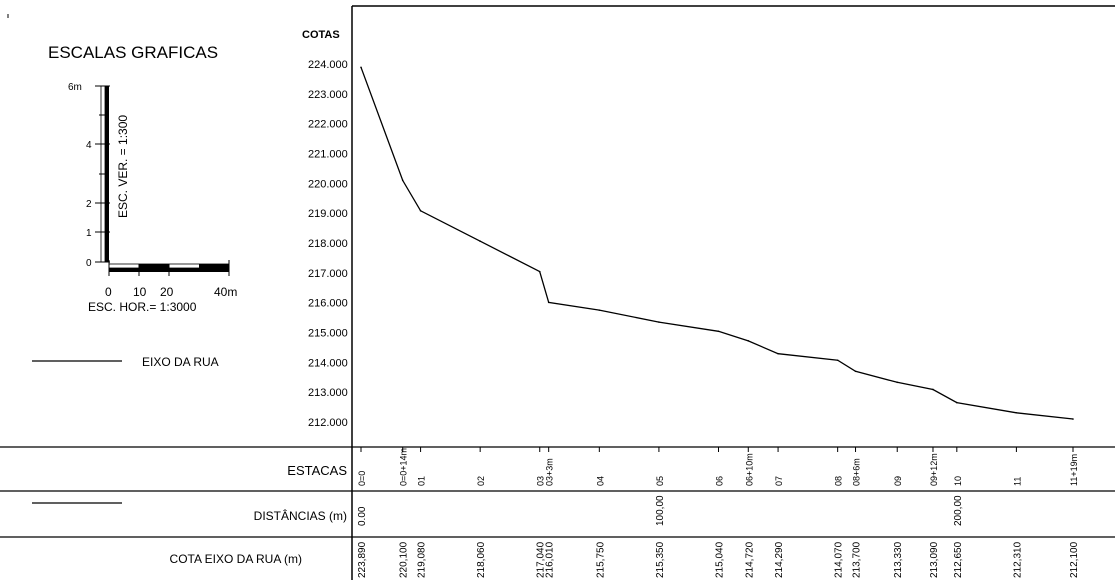 Image resolution: width=1115 pixels, height=580 pixels. I want to click on y-tick-label: 219.000, so click(328, 214).